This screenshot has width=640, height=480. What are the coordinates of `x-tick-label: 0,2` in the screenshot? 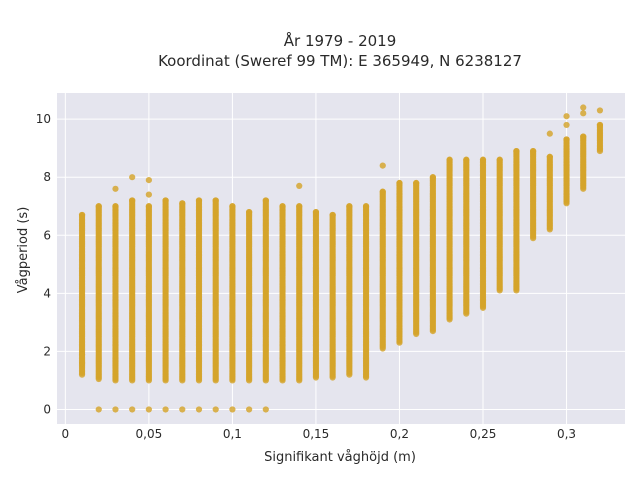 It's located at (399, 434).